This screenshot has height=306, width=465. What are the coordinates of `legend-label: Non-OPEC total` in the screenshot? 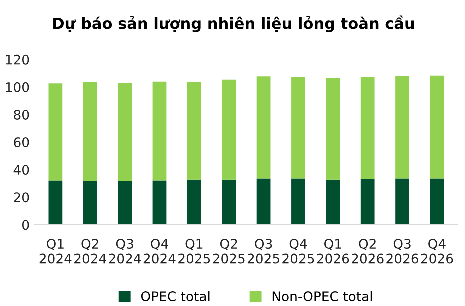 It's located at (322, 296).